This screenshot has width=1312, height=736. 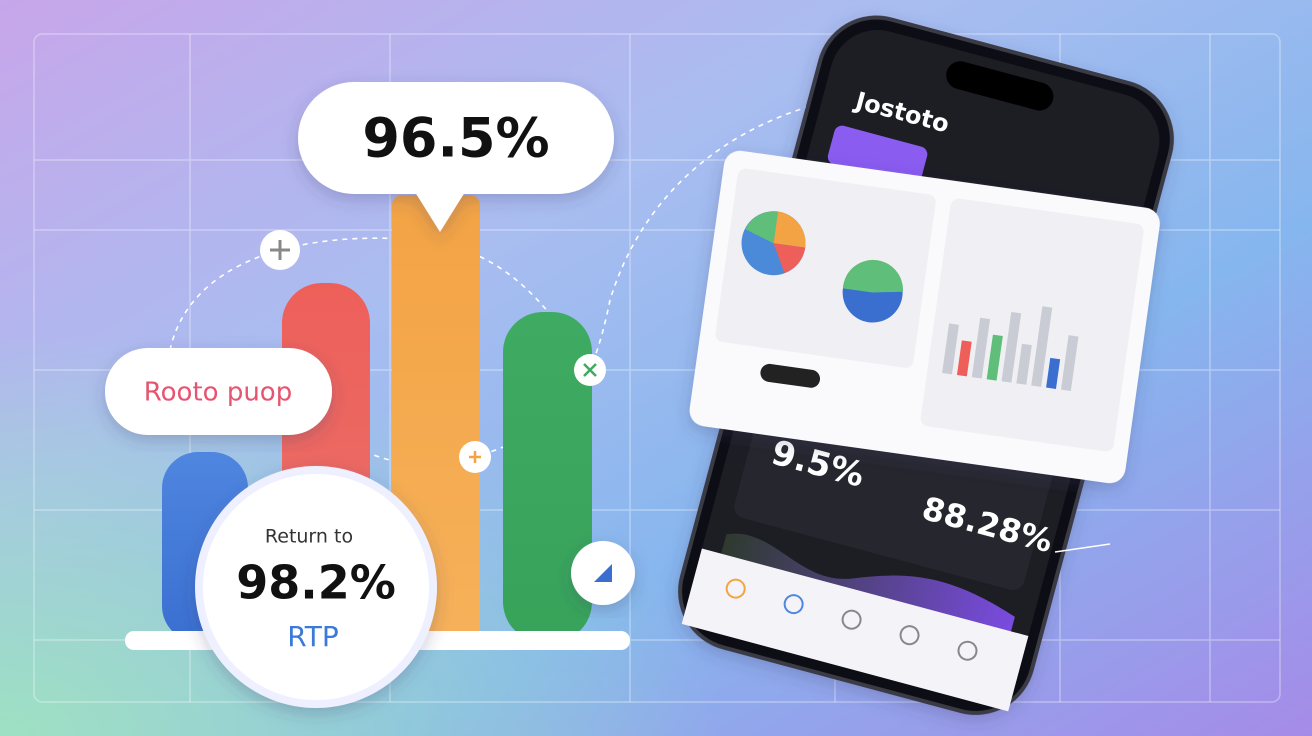 I want to click on rtp-badge, so click(x=316, y=587).